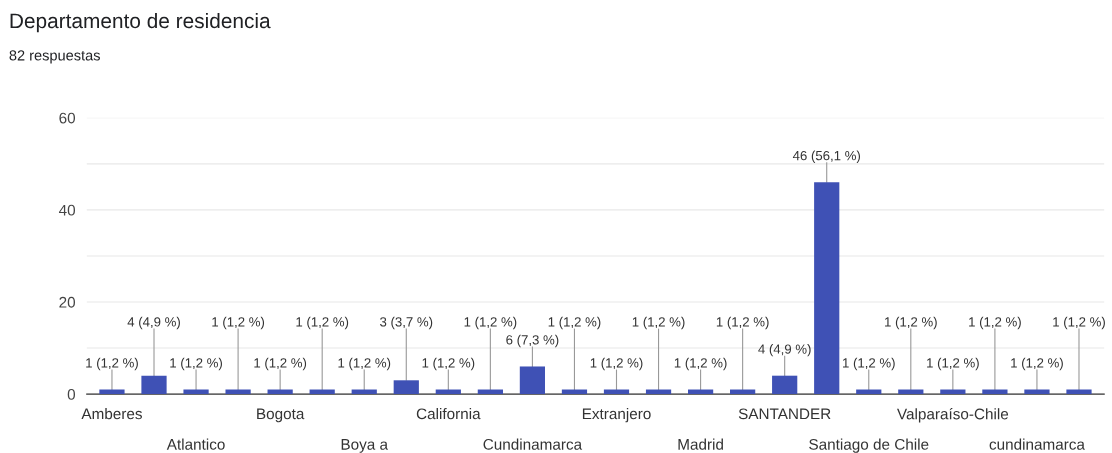 This screenshot has width=1112, height=453. What do you see at coordinates (111, 414) in the screenshot?
I see `x-tick-label: Amberes` at bounding box center [111, 414].